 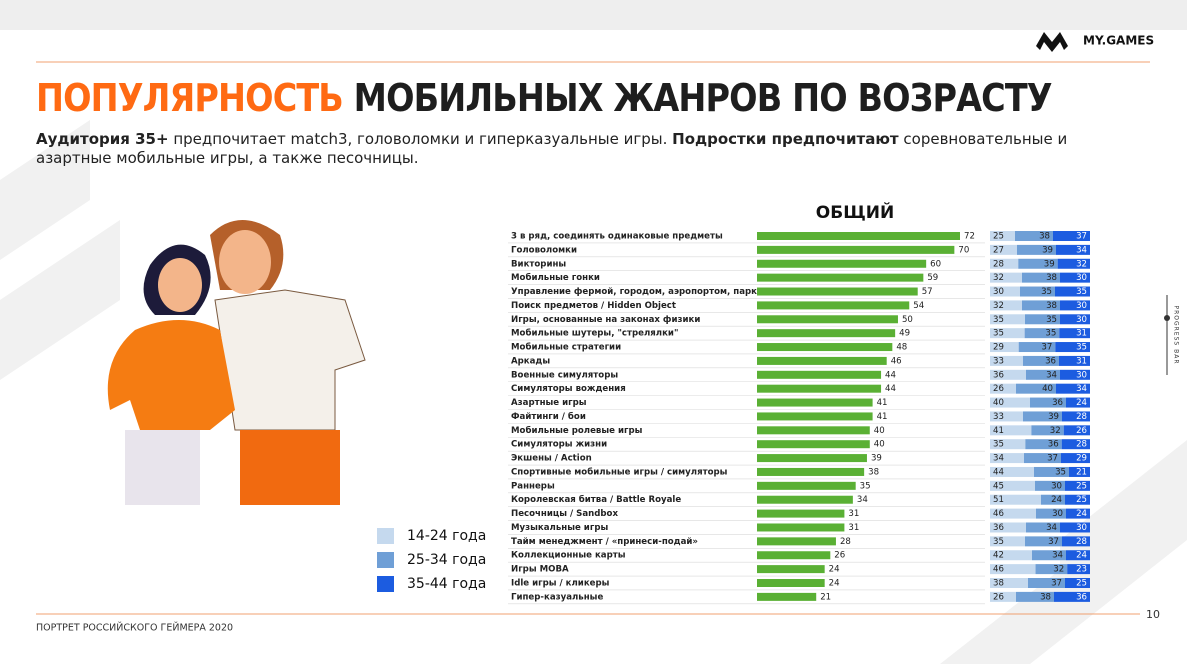 What do you see at coordinates (1058, 570) in the screenshot?
I see `segment-label: 32` at bounding box center [1058, 570].